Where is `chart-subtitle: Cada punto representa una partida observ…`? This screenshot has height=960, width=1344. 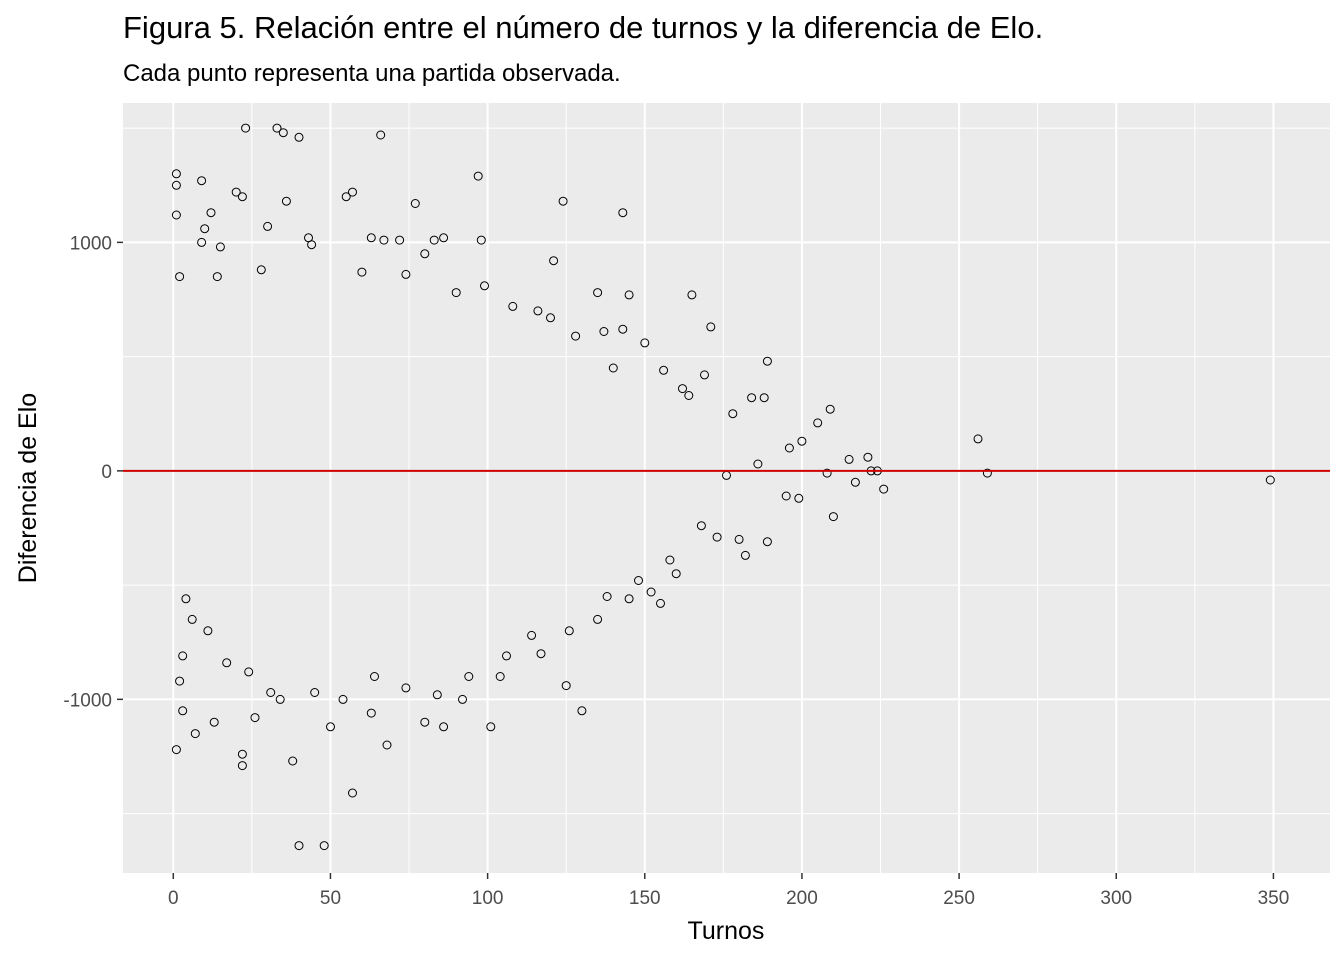 chart-subtitle: Cada punto representa una partida observ… is located at coordinates (372, 73).